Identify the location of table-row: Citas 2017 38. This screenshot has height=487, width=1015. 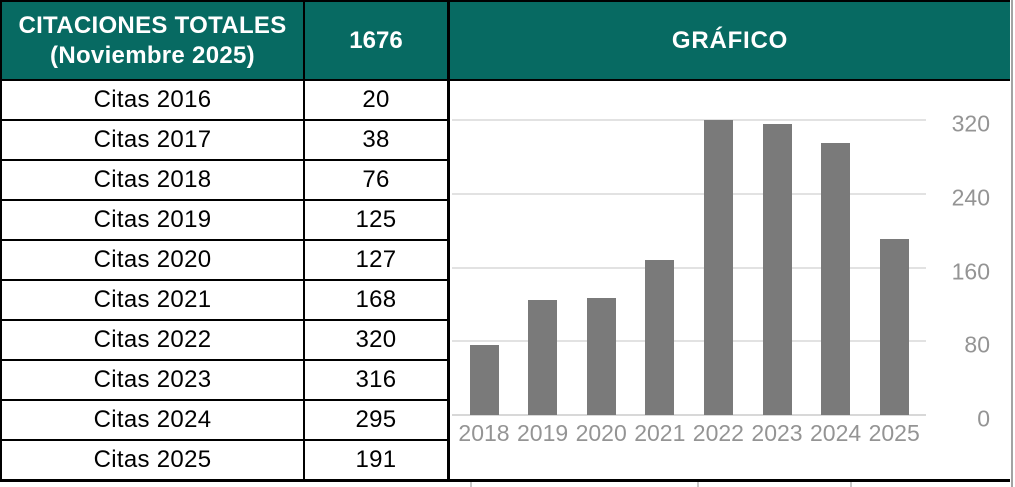
(224, 141).